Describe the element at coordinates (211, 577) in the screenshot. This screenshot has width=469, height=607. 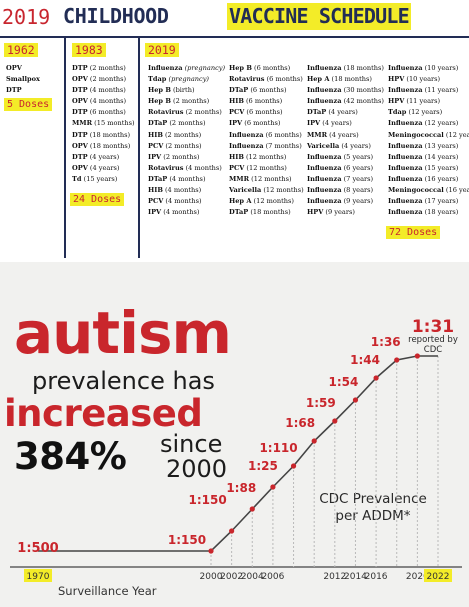
I see `x-tick-label: 2000` at that location.